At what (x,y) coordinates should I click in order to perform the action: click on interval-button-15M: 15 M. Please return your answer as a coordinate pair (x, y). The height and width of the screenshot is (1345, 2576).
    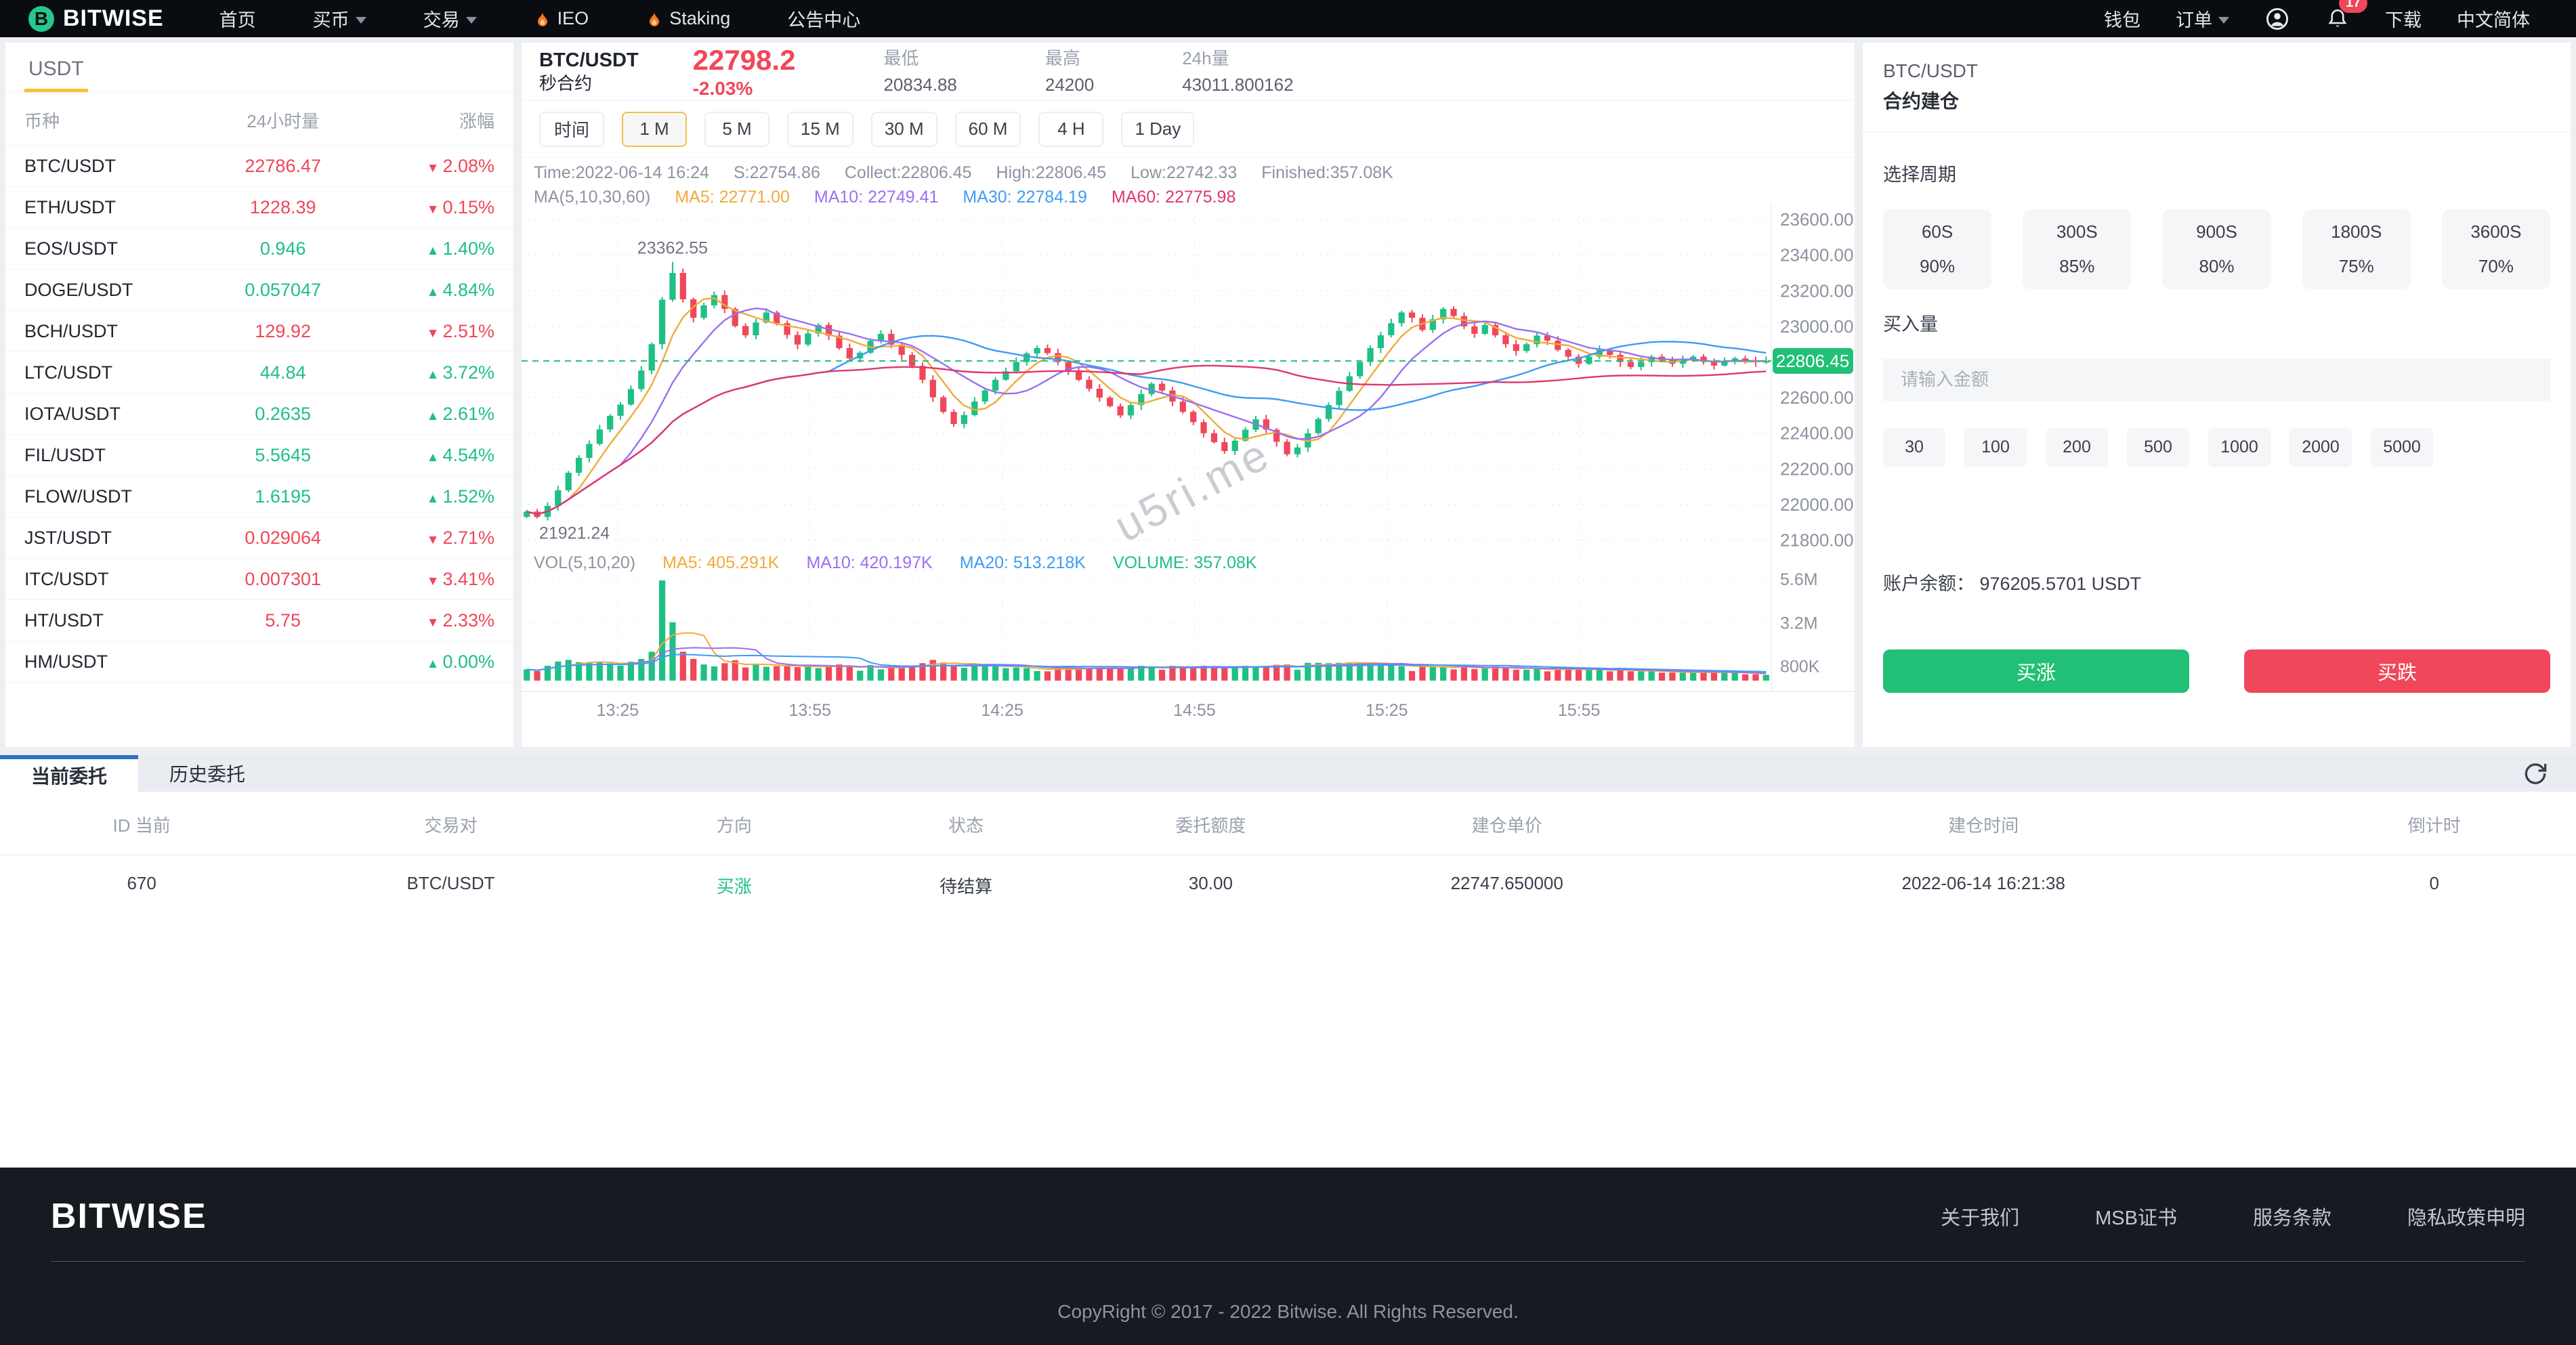
    Looking at the image, I should click on (820, 129).